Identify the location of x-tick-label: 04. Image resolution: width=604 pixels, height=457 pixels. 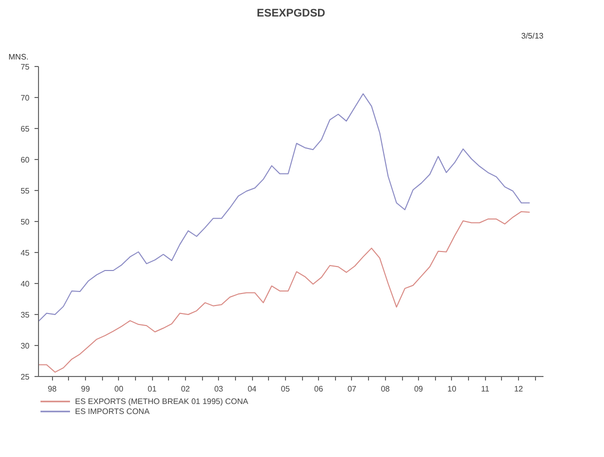
(253, 389).